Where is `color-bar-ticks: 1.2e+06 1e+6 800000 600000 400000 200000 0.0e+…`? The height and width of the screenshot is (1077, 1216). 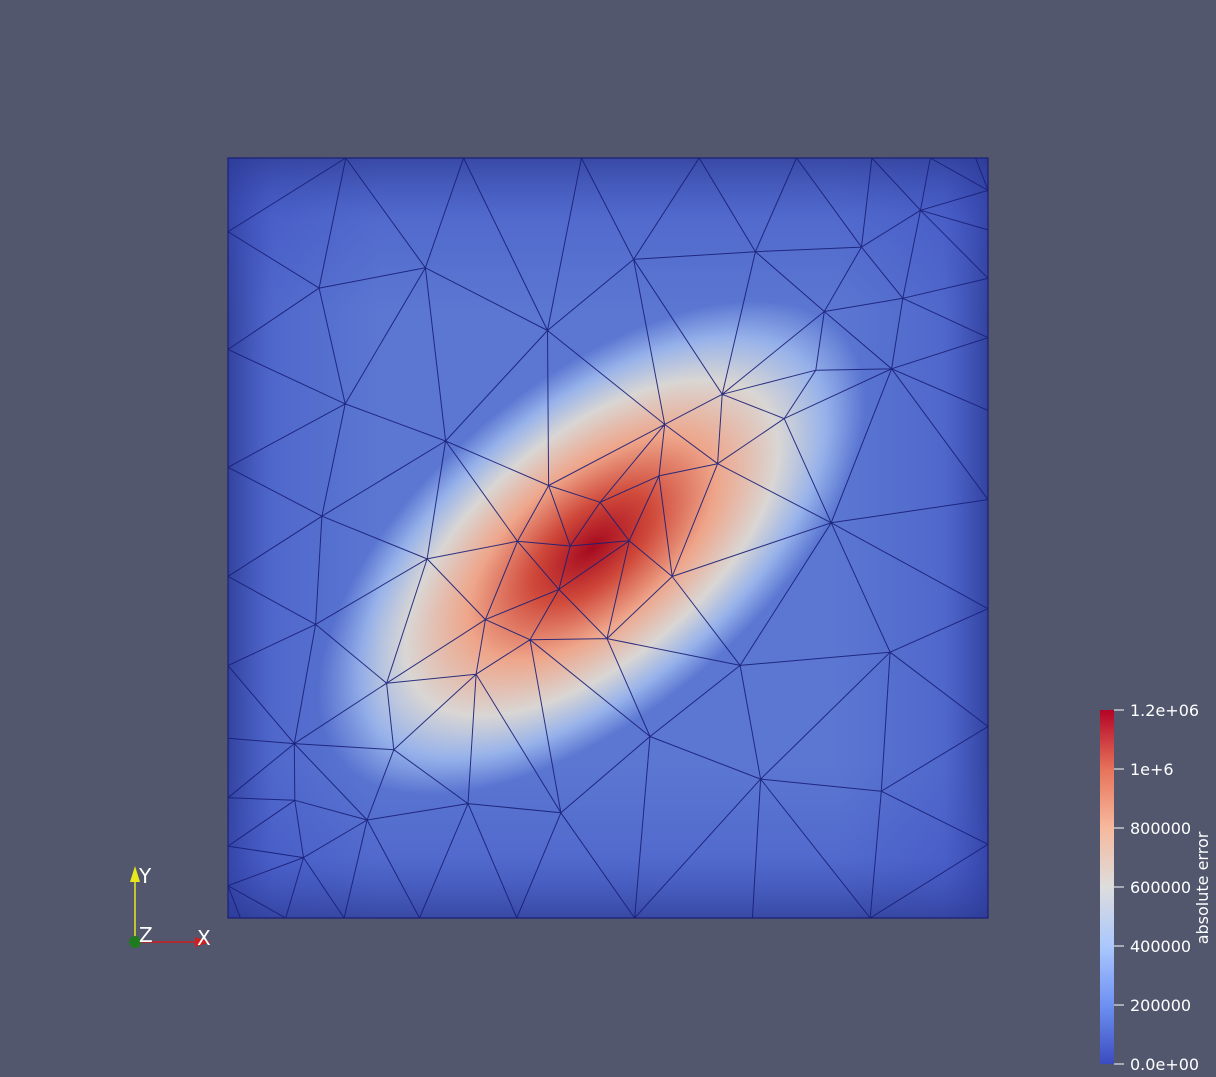 color-bar-ticks: 1.2e+06 1e+6 800000 600000 400000 200000 0.0e+… is located at coordinates (1156, 887).